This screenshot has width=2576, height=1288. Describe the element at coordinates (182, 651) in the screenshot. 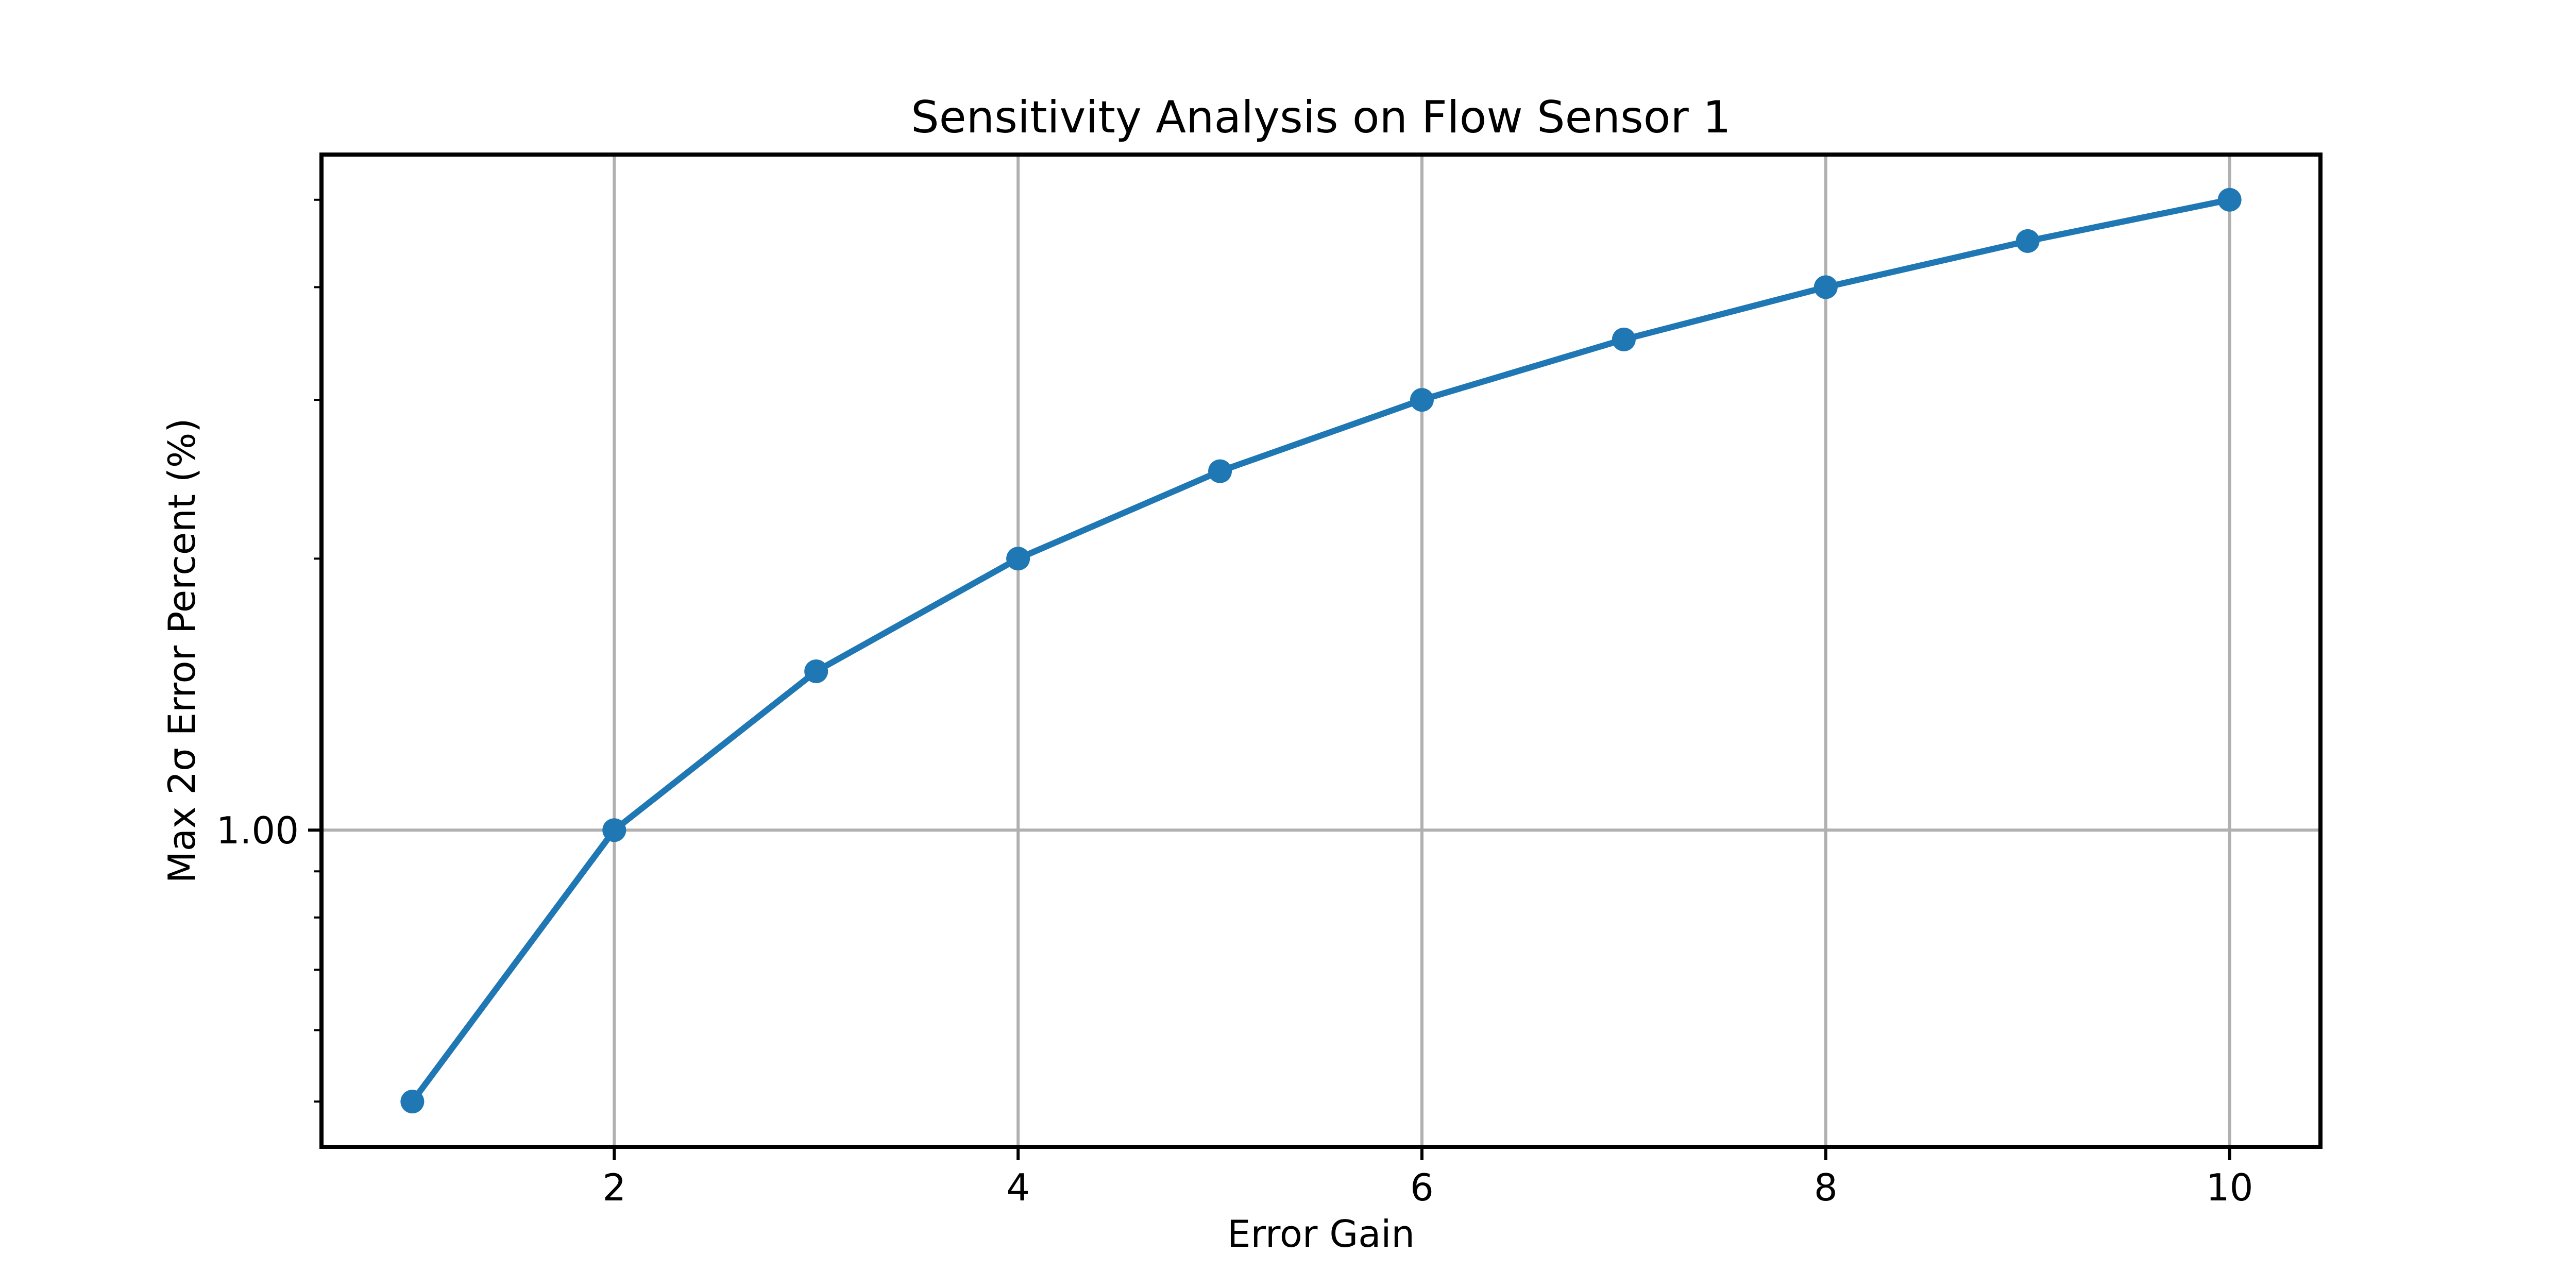

I see `y-axis-label: Max 2σ Error Percent (%)` at that location.